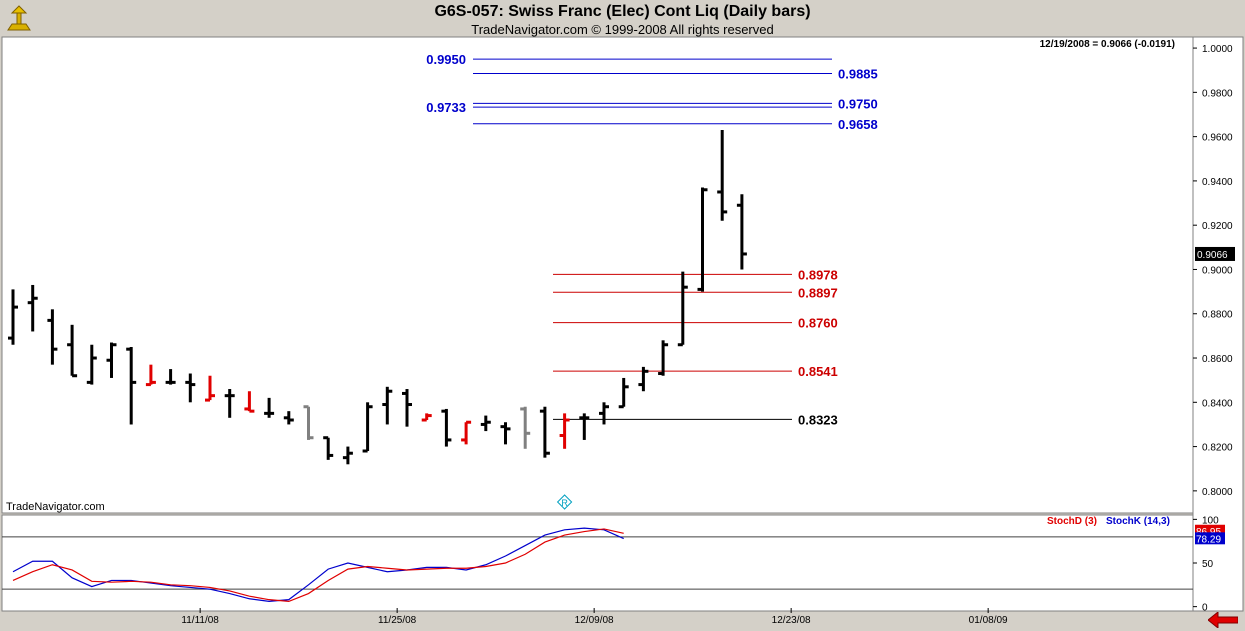 The height and width of the screenshot is (631, 1245). I want to click on last-price-box, so click(1215, 253).